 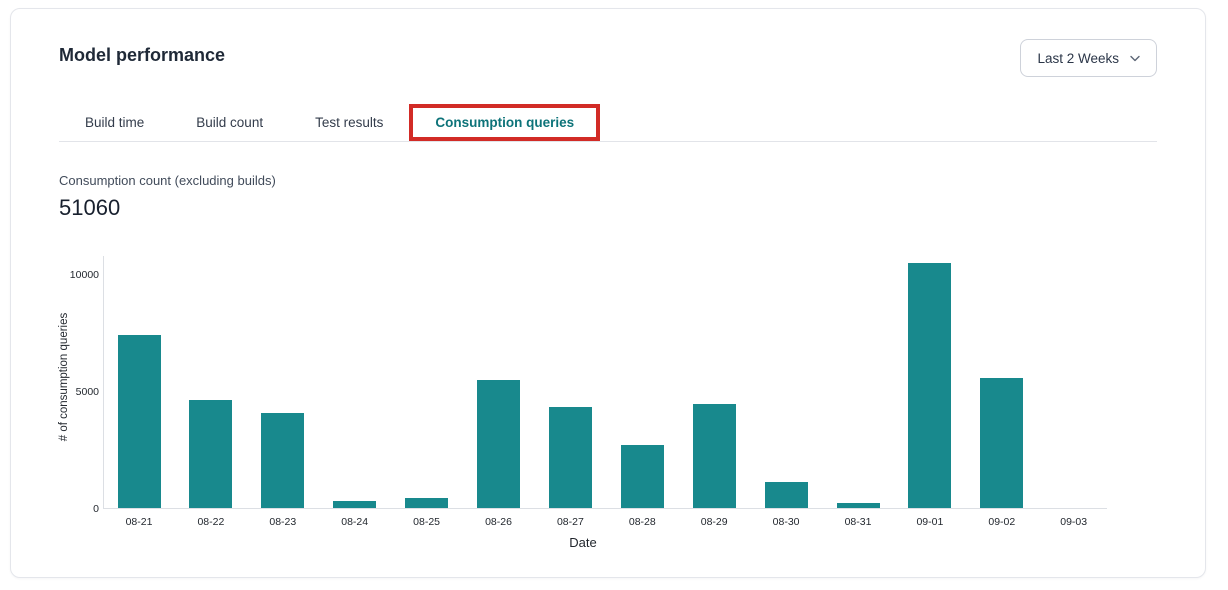 I want to click on x-tick-08-23: 08-23, so click(x=283, y=522).